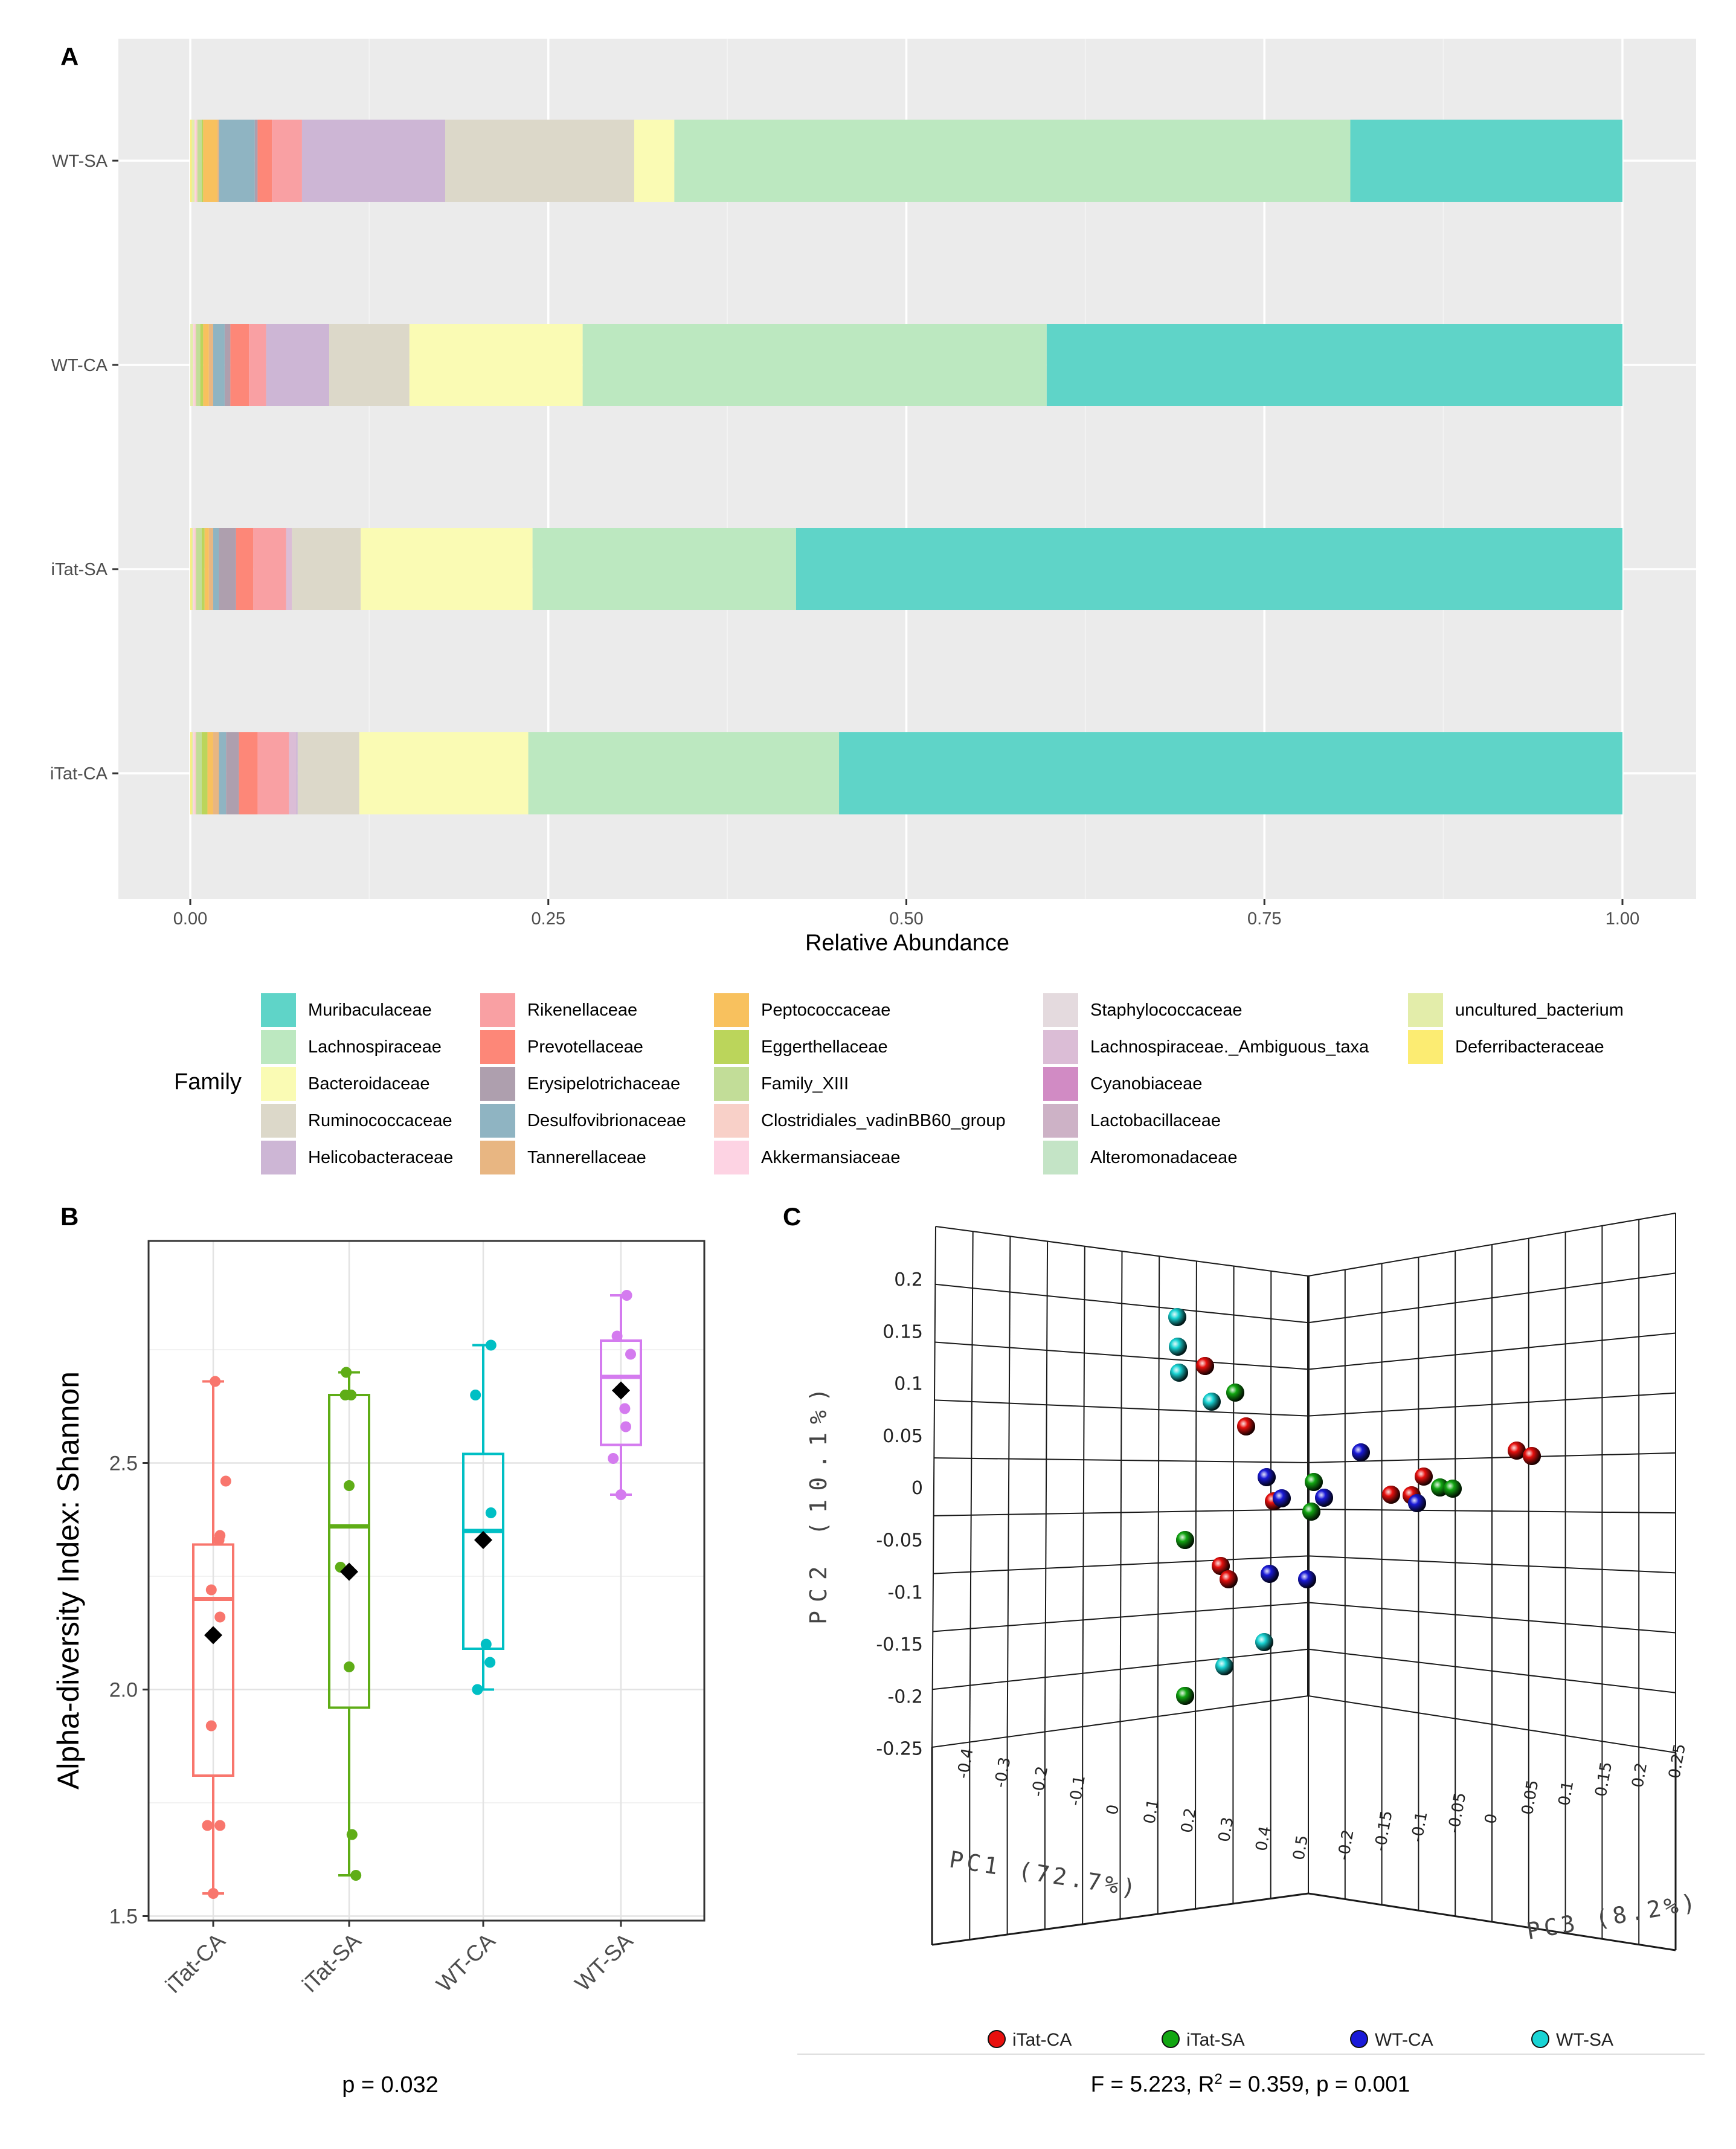 The height and width of the screenshot is (2149, 1736). Describe the element at coordinates (1404, 2040) in the screenshot. I see `legend-label: WT-CA` at that location.